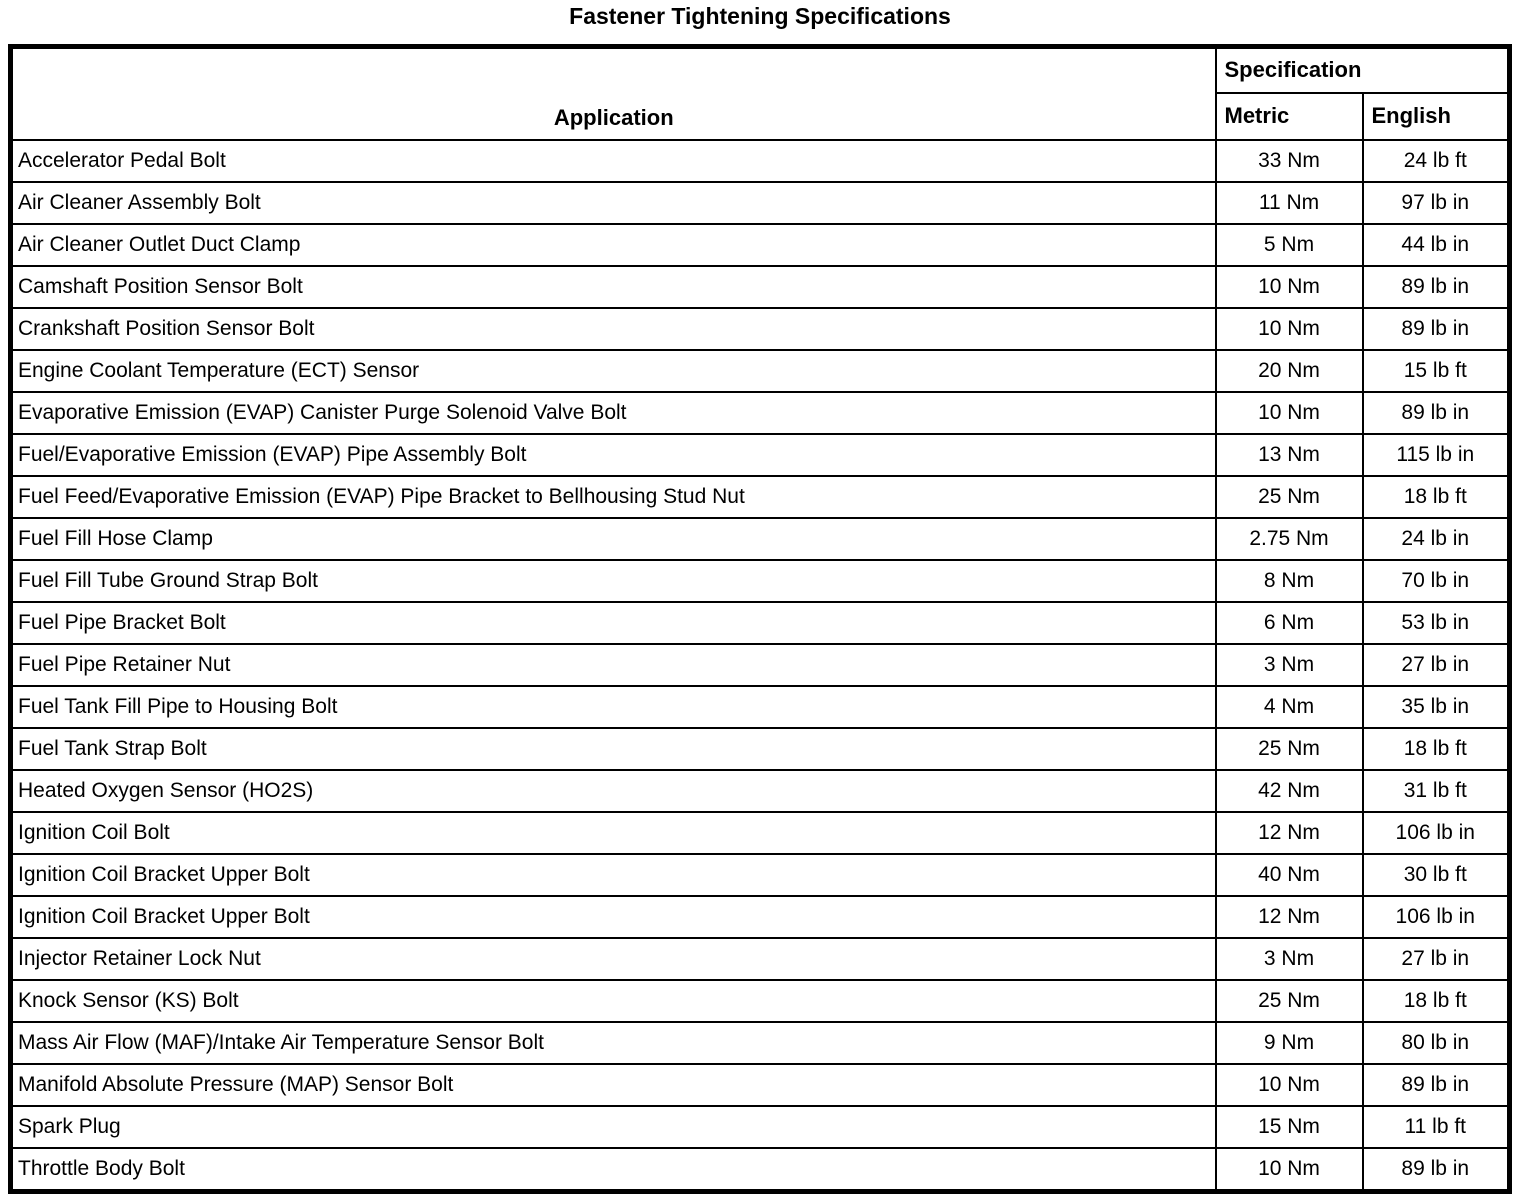 This screenshot has height=1196, width=1520. Describe the element at coordinates (1289, 203) in the screenshot. I see `cell-metric: 11 Nm` at that location.